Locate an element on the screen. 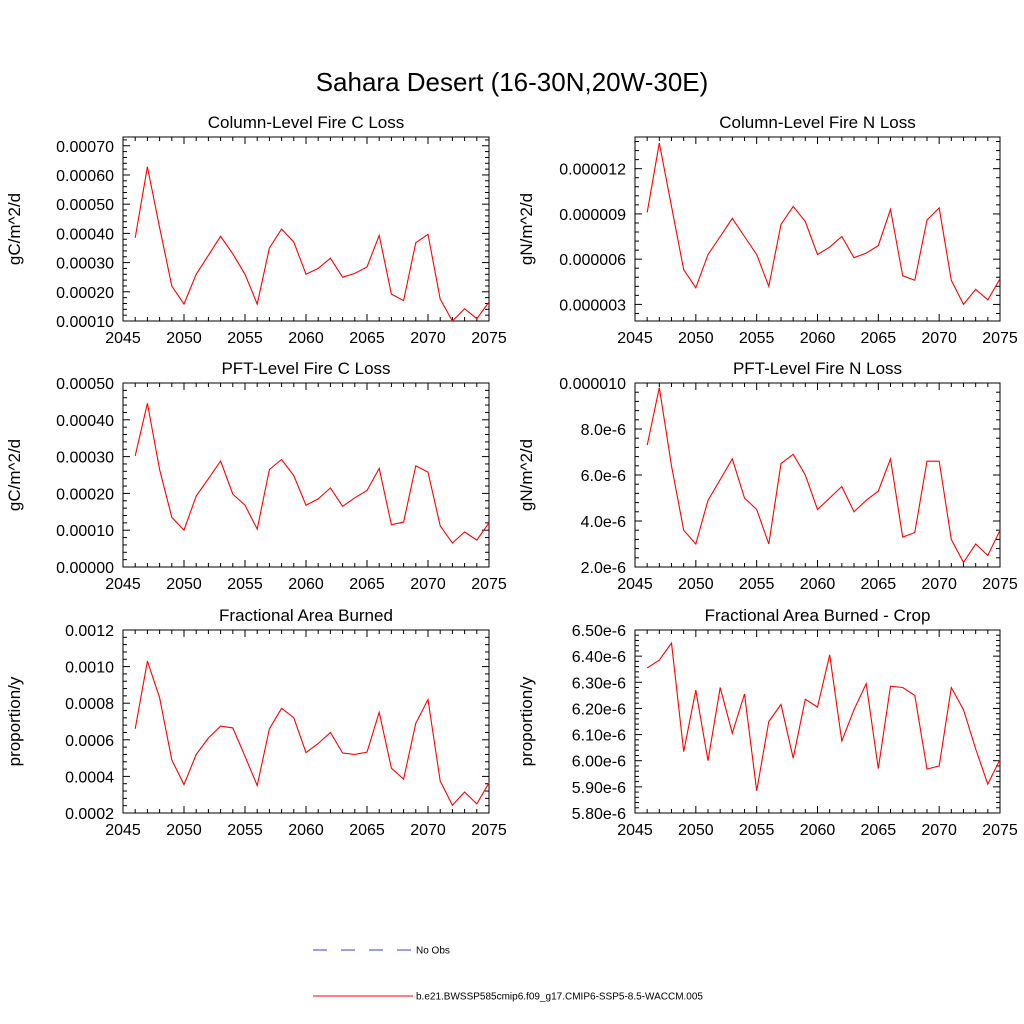  y-tick-label: 6.50e-6 is located at coordinates (599, 631).